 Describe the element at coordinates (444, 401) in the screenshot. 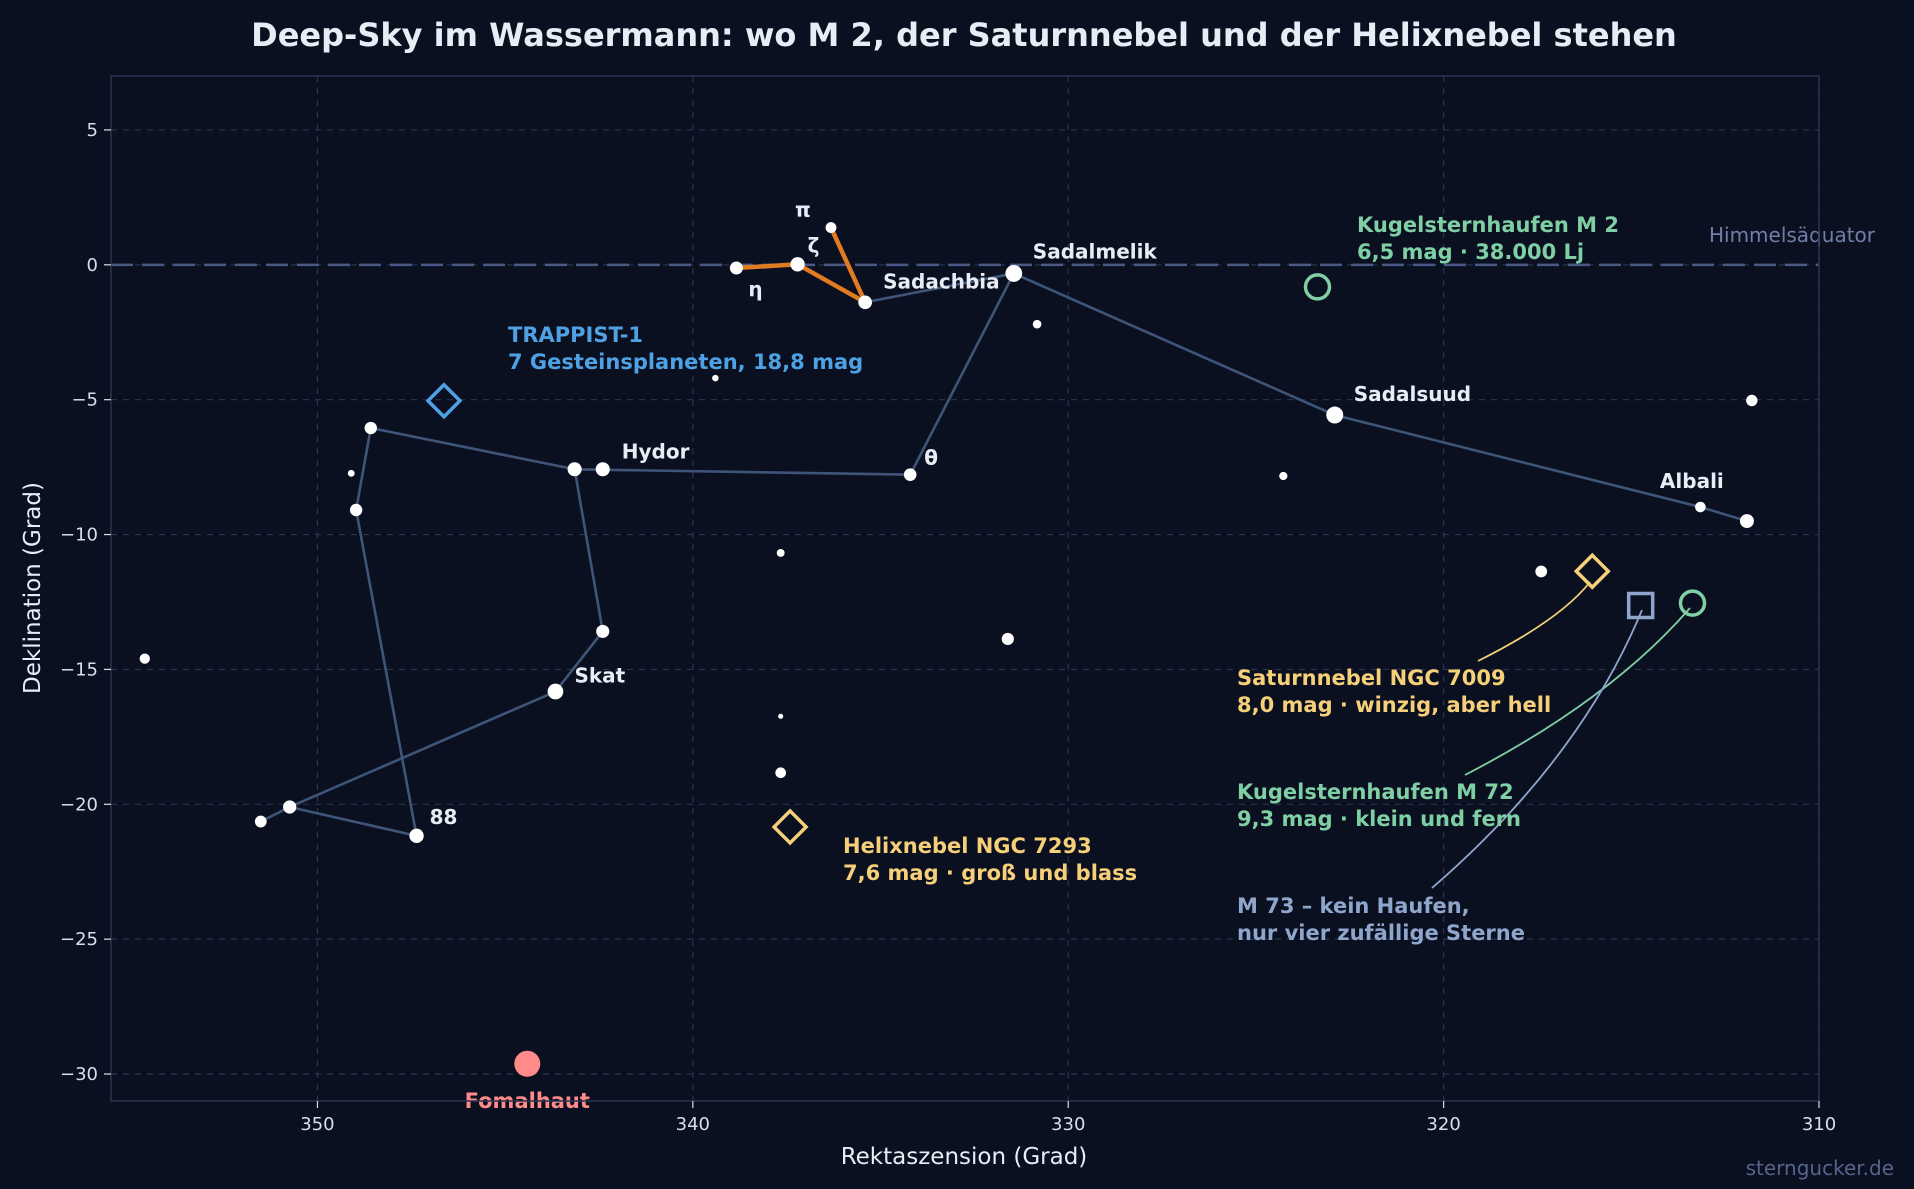

I see `marker-trappist1` at that location.